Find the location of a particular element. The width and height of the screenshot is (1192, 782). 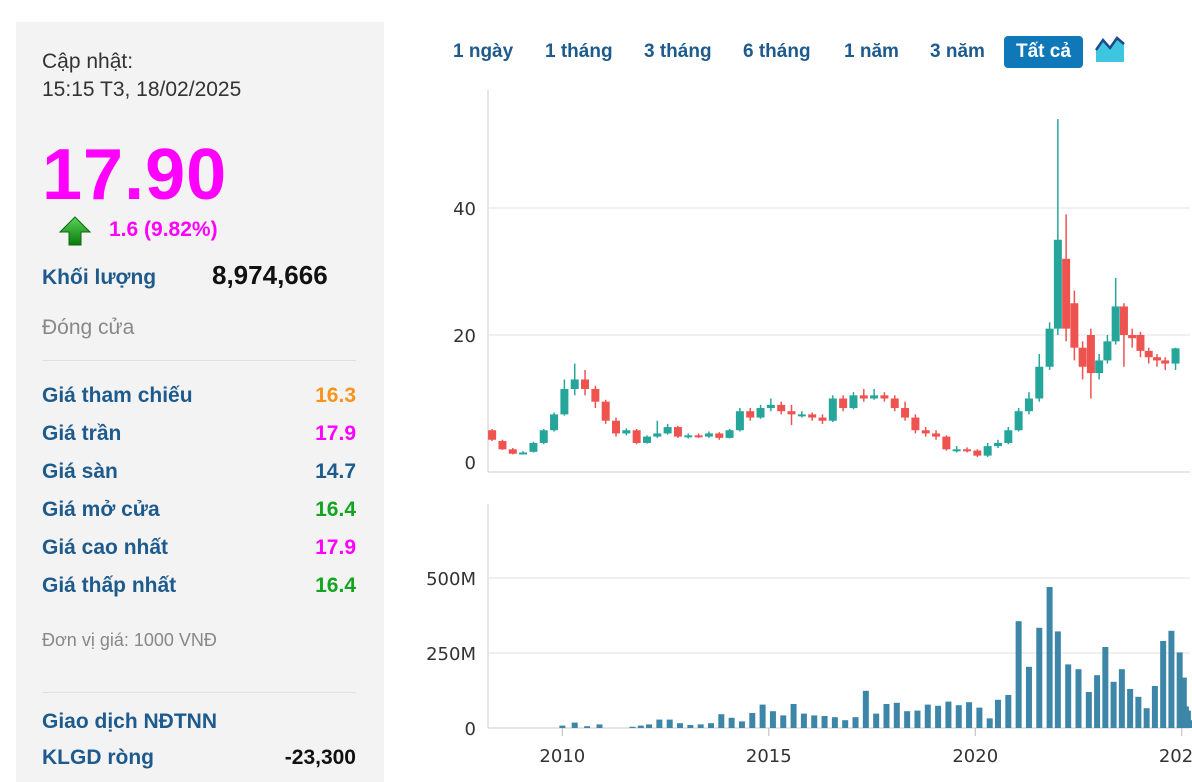

tab-6-months: 6 tháng is located at coordinates (777, 51).